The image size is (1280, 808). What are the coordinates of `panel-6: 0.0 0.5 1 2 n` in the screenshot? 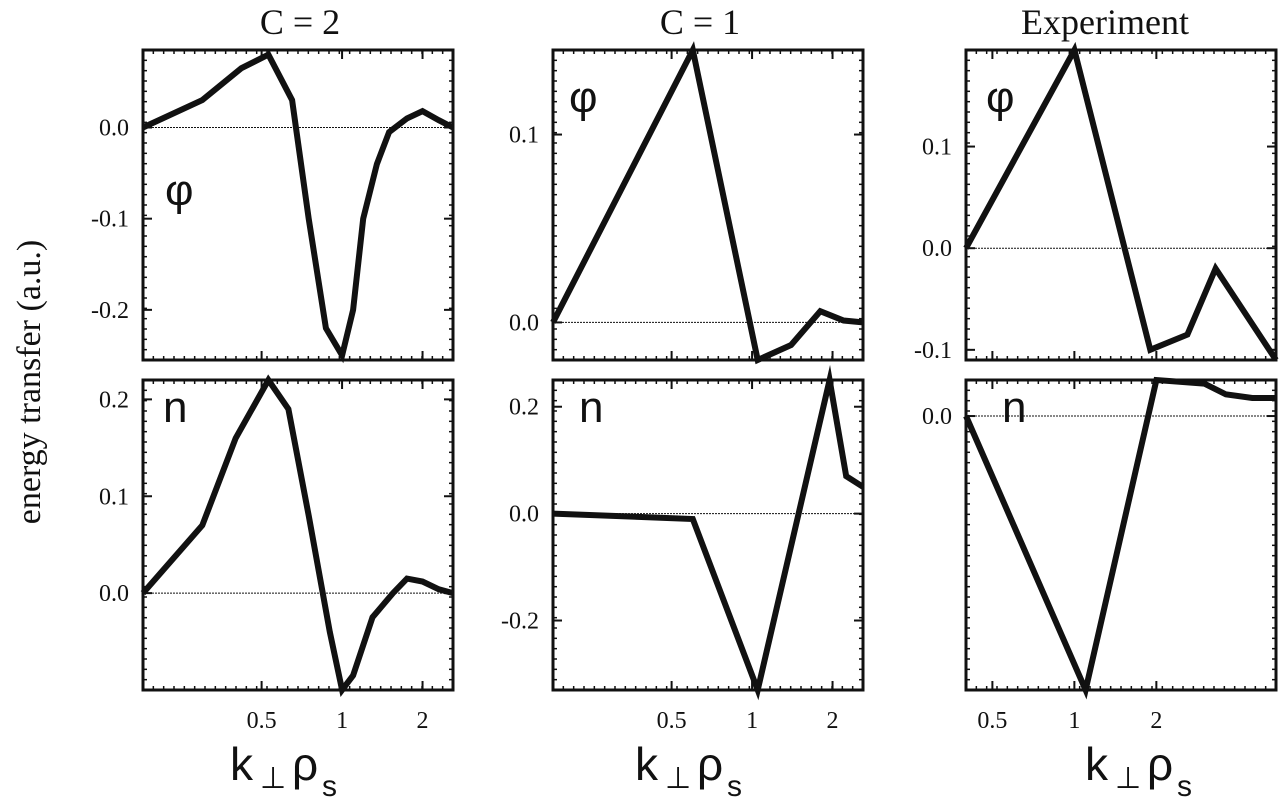 It's located at (1100, 555).